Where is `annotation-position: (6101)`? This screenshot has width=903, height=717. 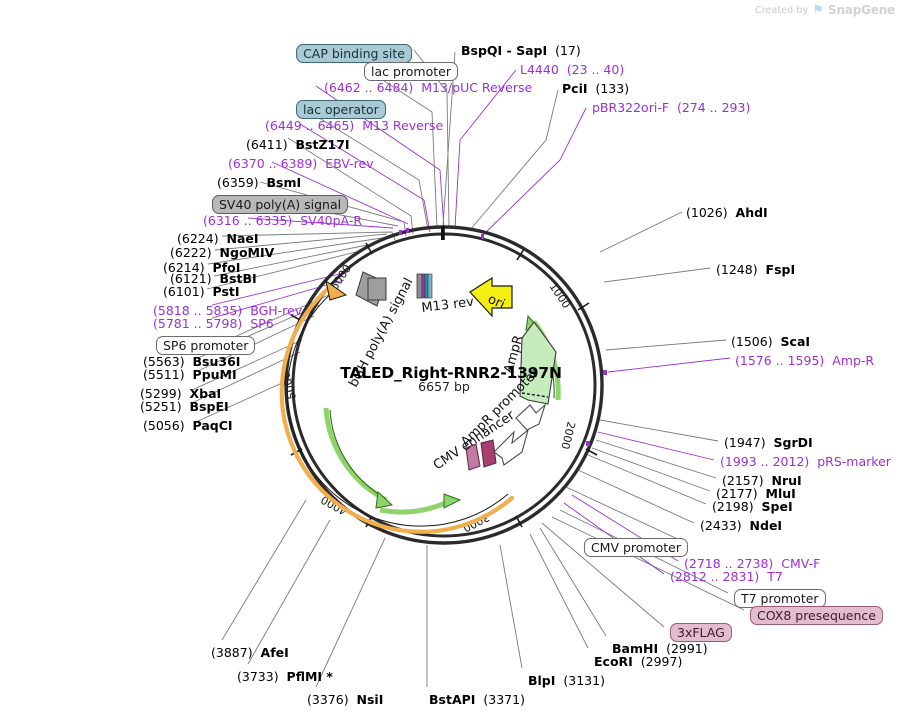 annotation-position: (6101) is located at coordinates (184, 291).